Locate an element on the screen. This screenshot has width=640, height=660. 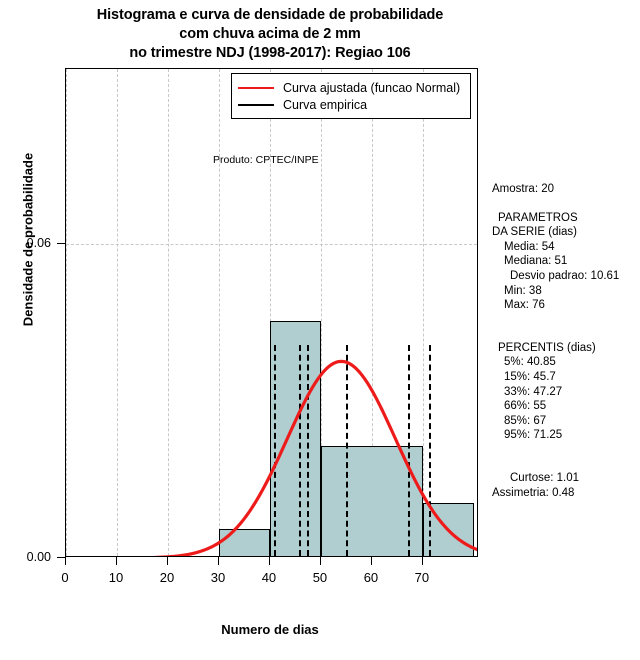
stat-parametros-header-2: DA SERIE (dias) is located at coordinates (534, 232).